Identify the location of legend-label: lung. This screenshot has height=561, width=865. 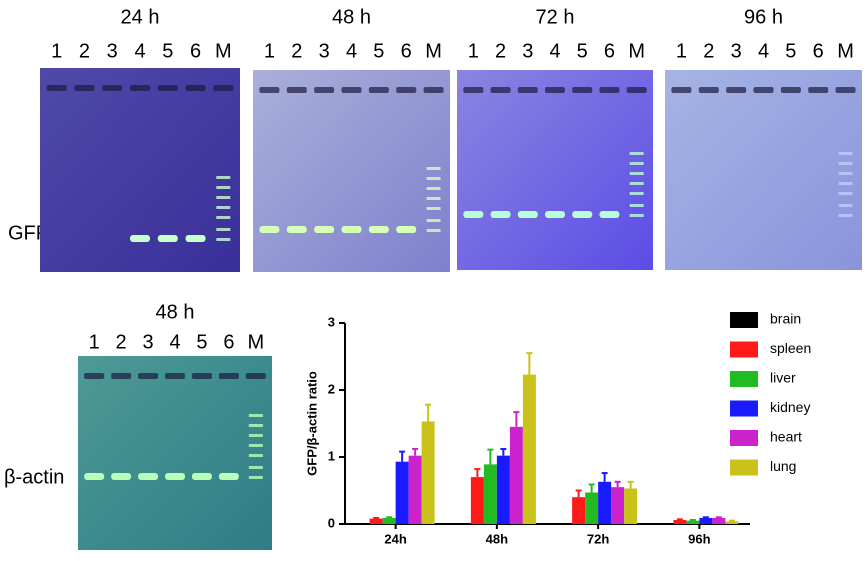
(783, 466).